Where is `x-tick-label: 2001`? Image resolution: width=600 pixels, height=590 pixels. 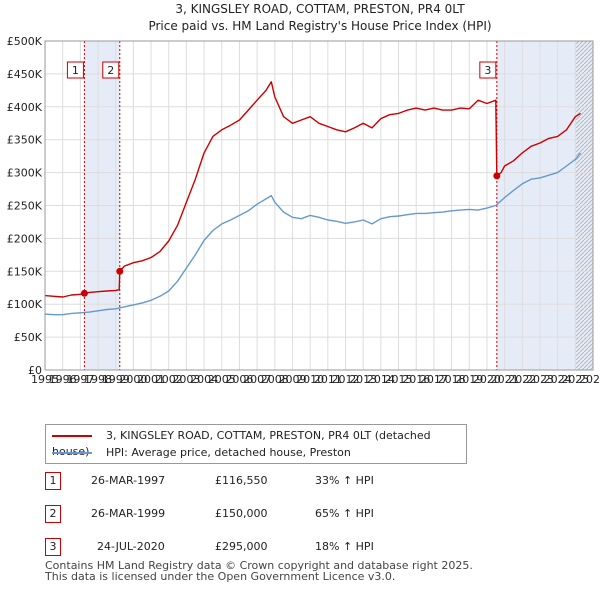
x-tick-label: 2001 is located at coordinates (151, 379).